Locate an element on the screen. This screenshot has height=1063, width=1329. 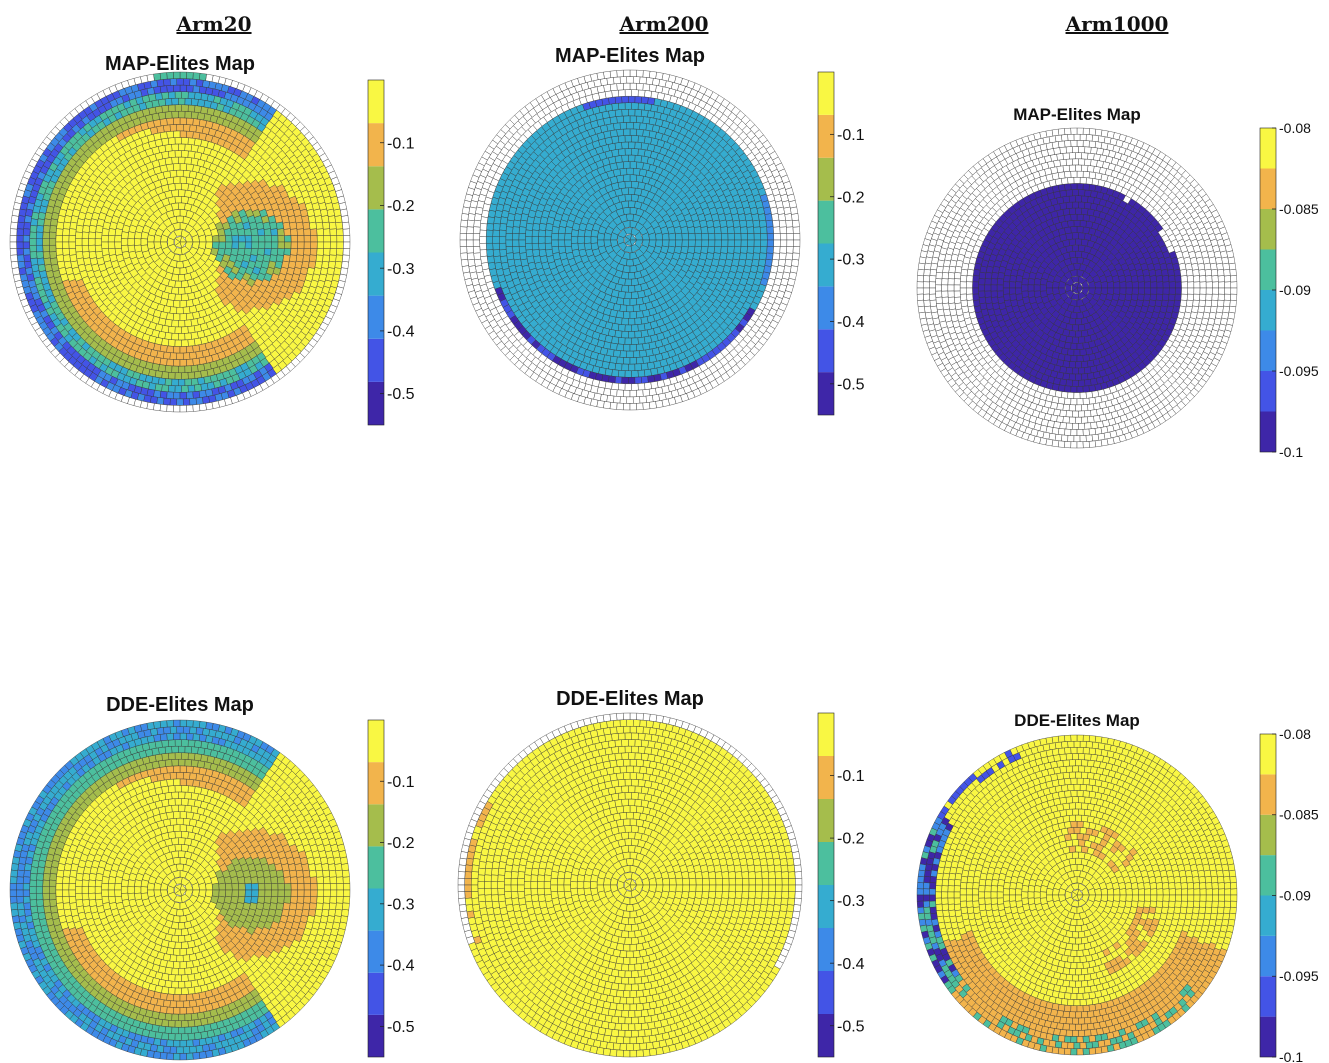
colorbar-tick-label: -0.5 is located at coordinates (851, 384).